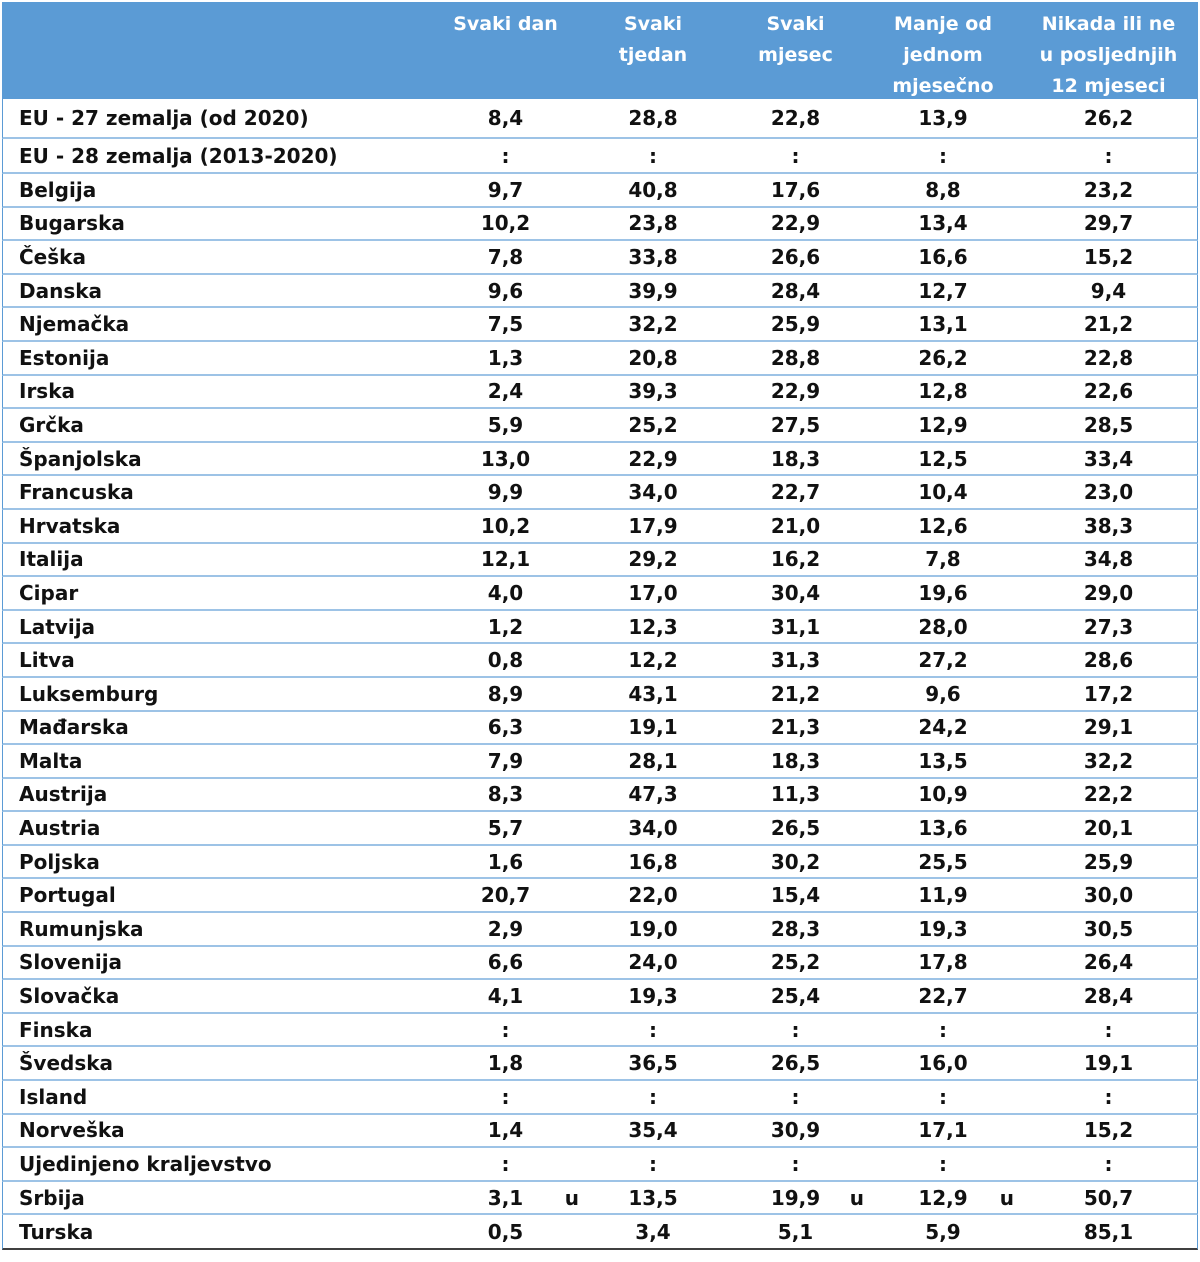 The width and height of the screenshot is (1200, 1262). I want to click on row-value: 27,2, so click(943, 660).